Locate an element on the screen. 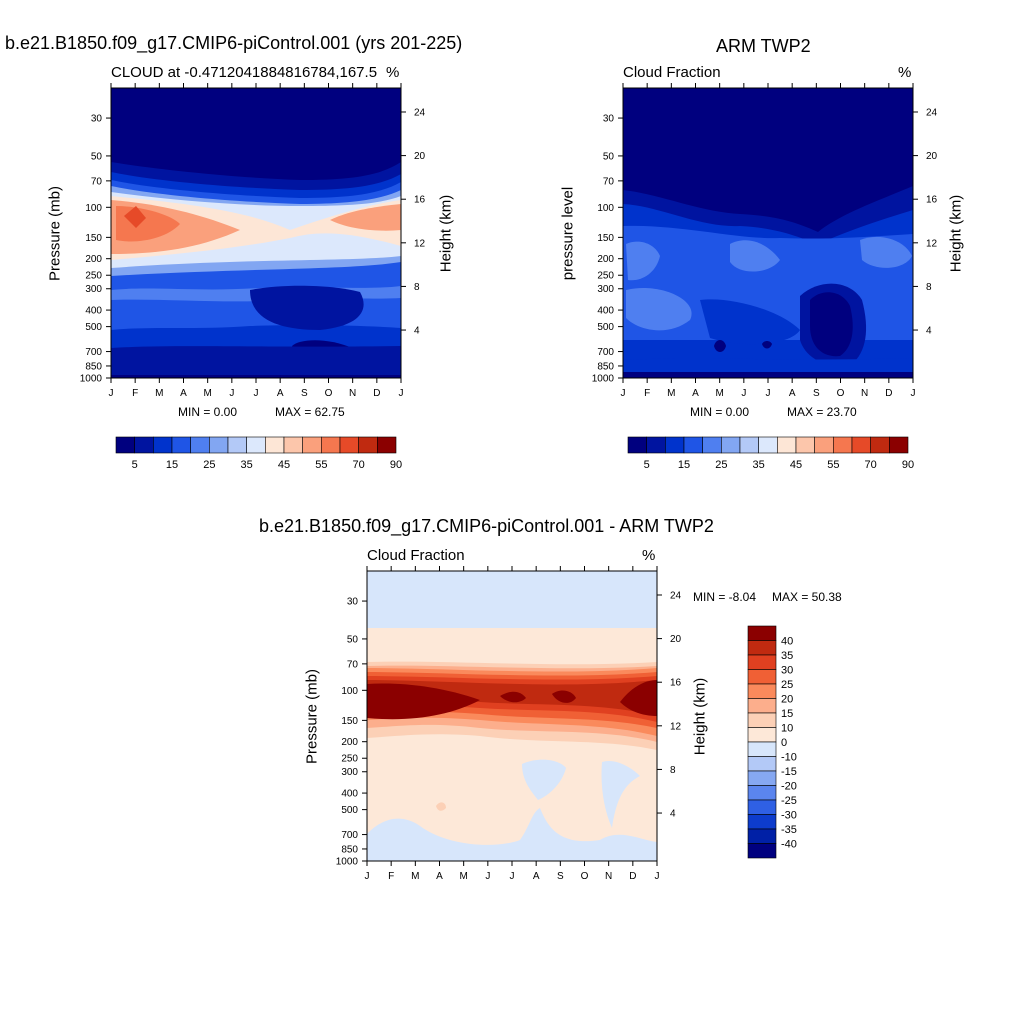  band-blue-patch-right is located at coordinates (620, 794).